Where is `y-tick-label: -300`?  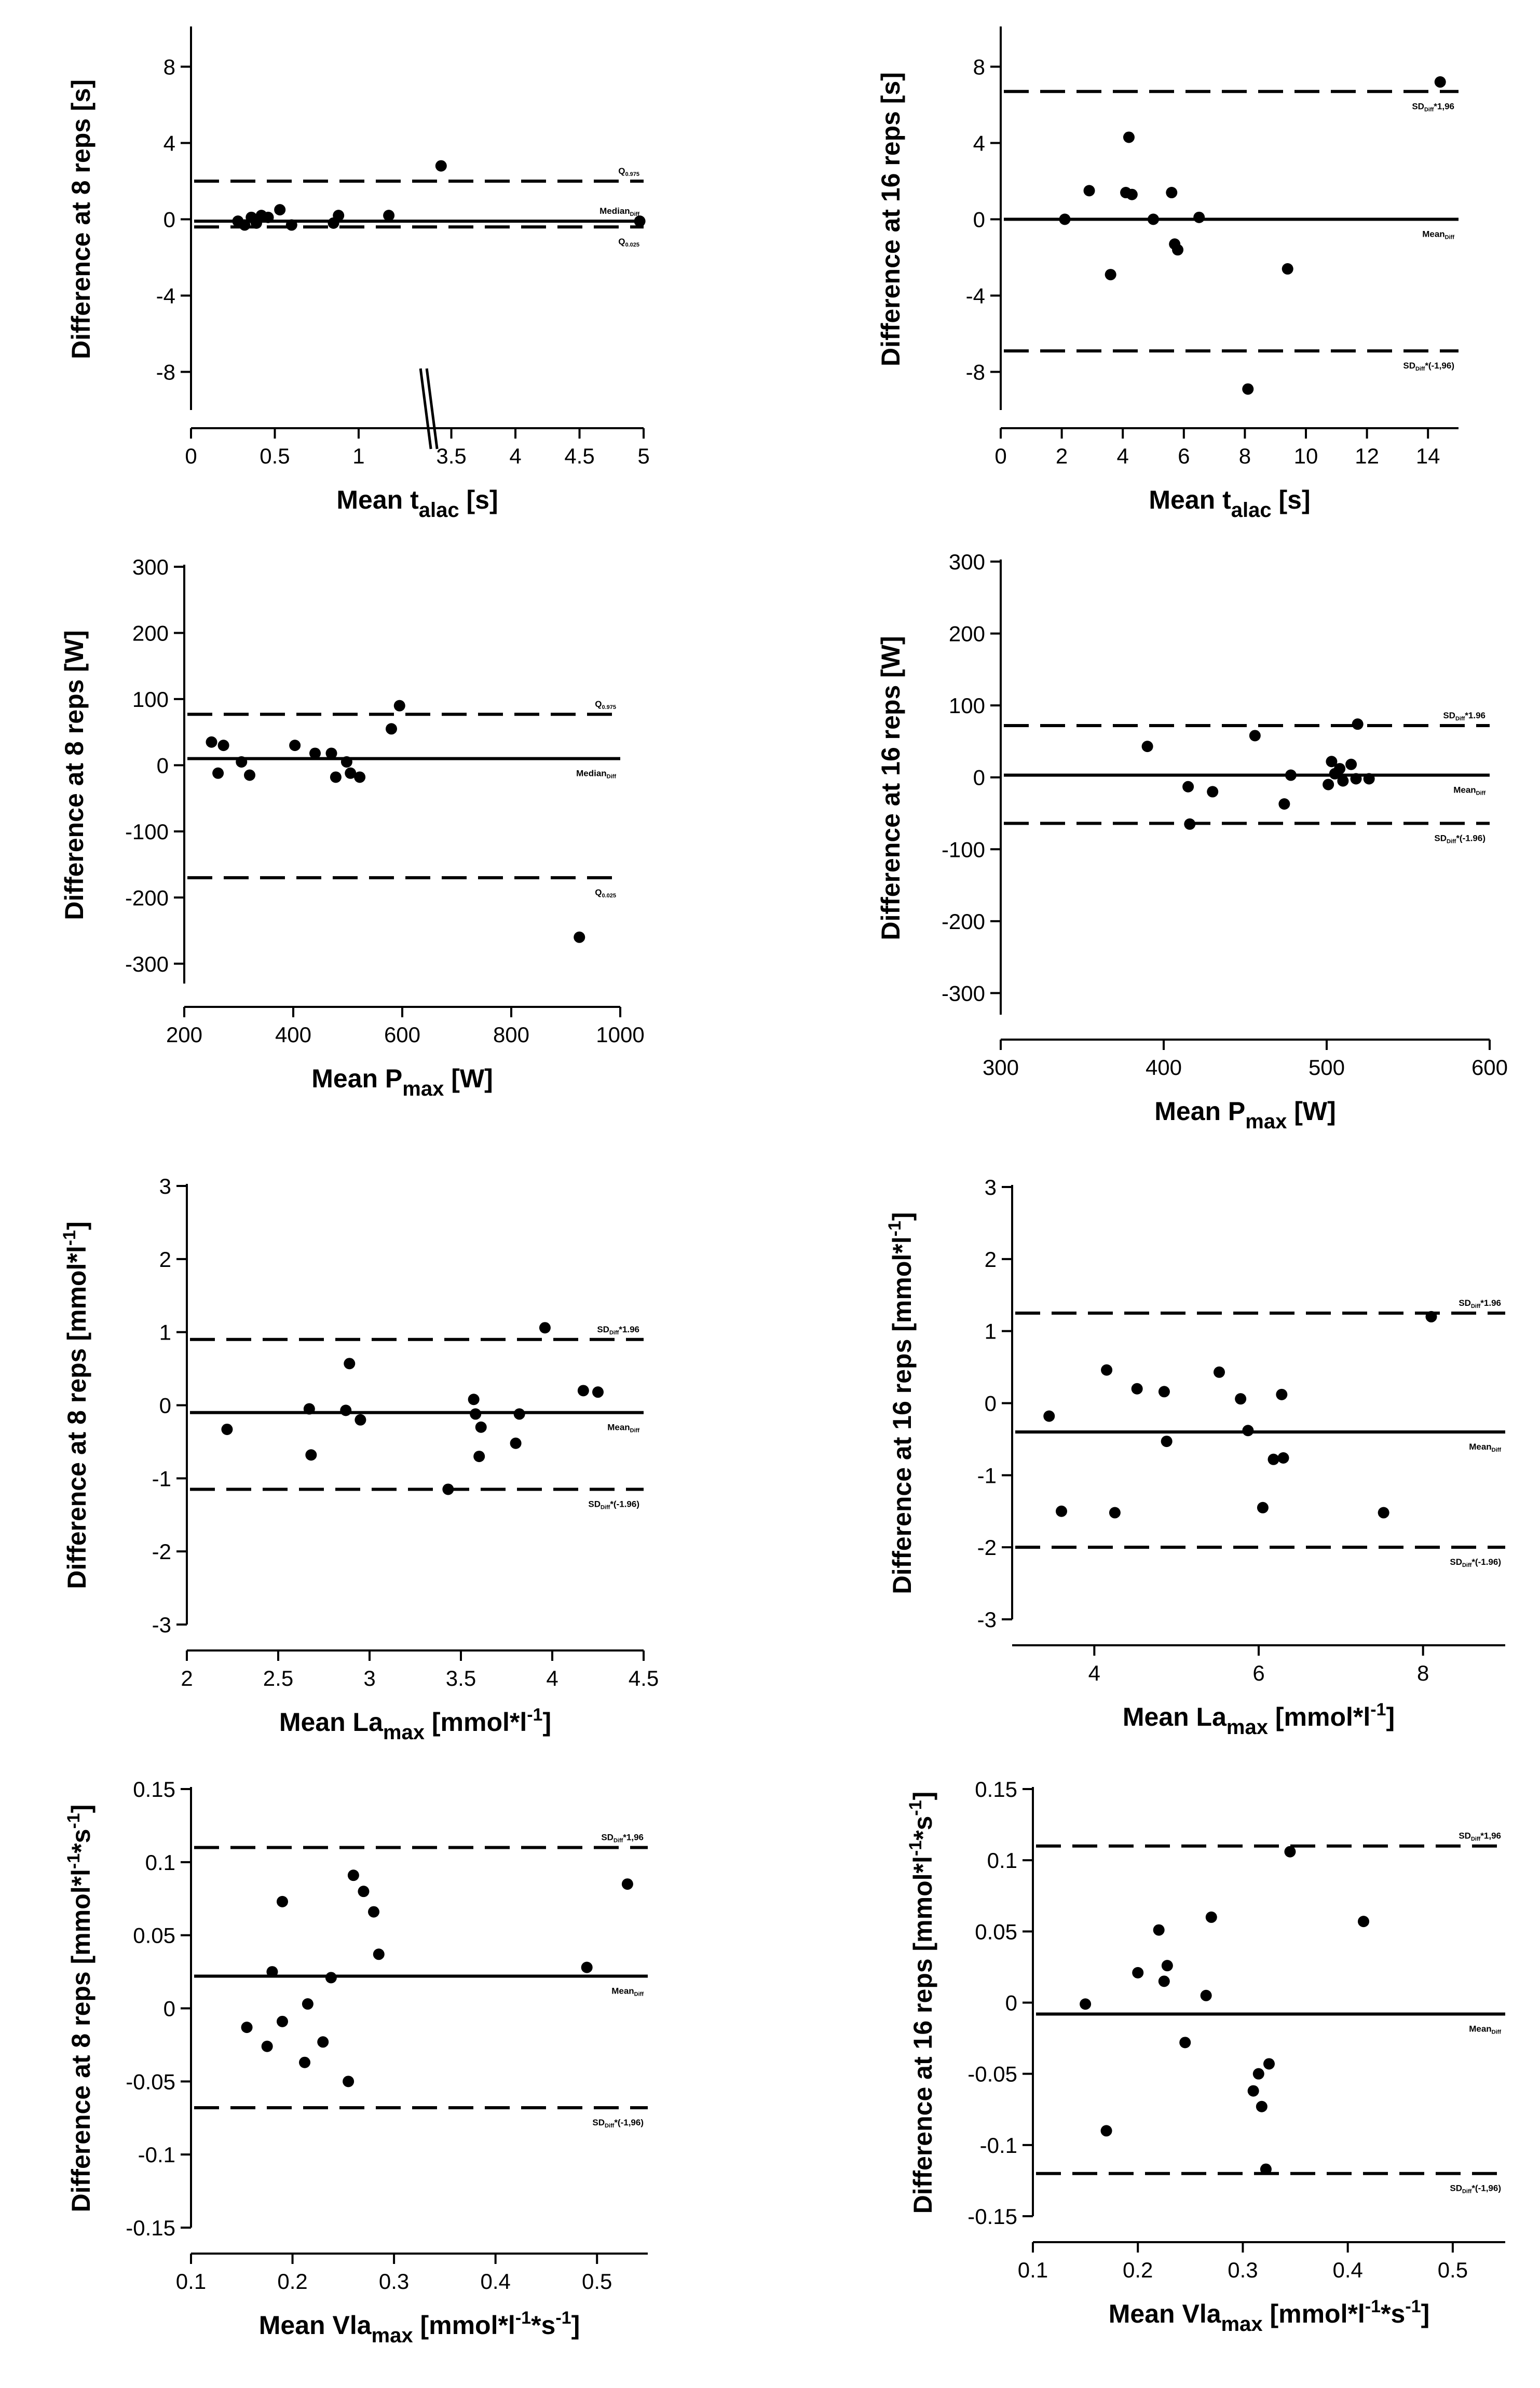
y-tick-label: -300 is located at coordinates (147, 964).